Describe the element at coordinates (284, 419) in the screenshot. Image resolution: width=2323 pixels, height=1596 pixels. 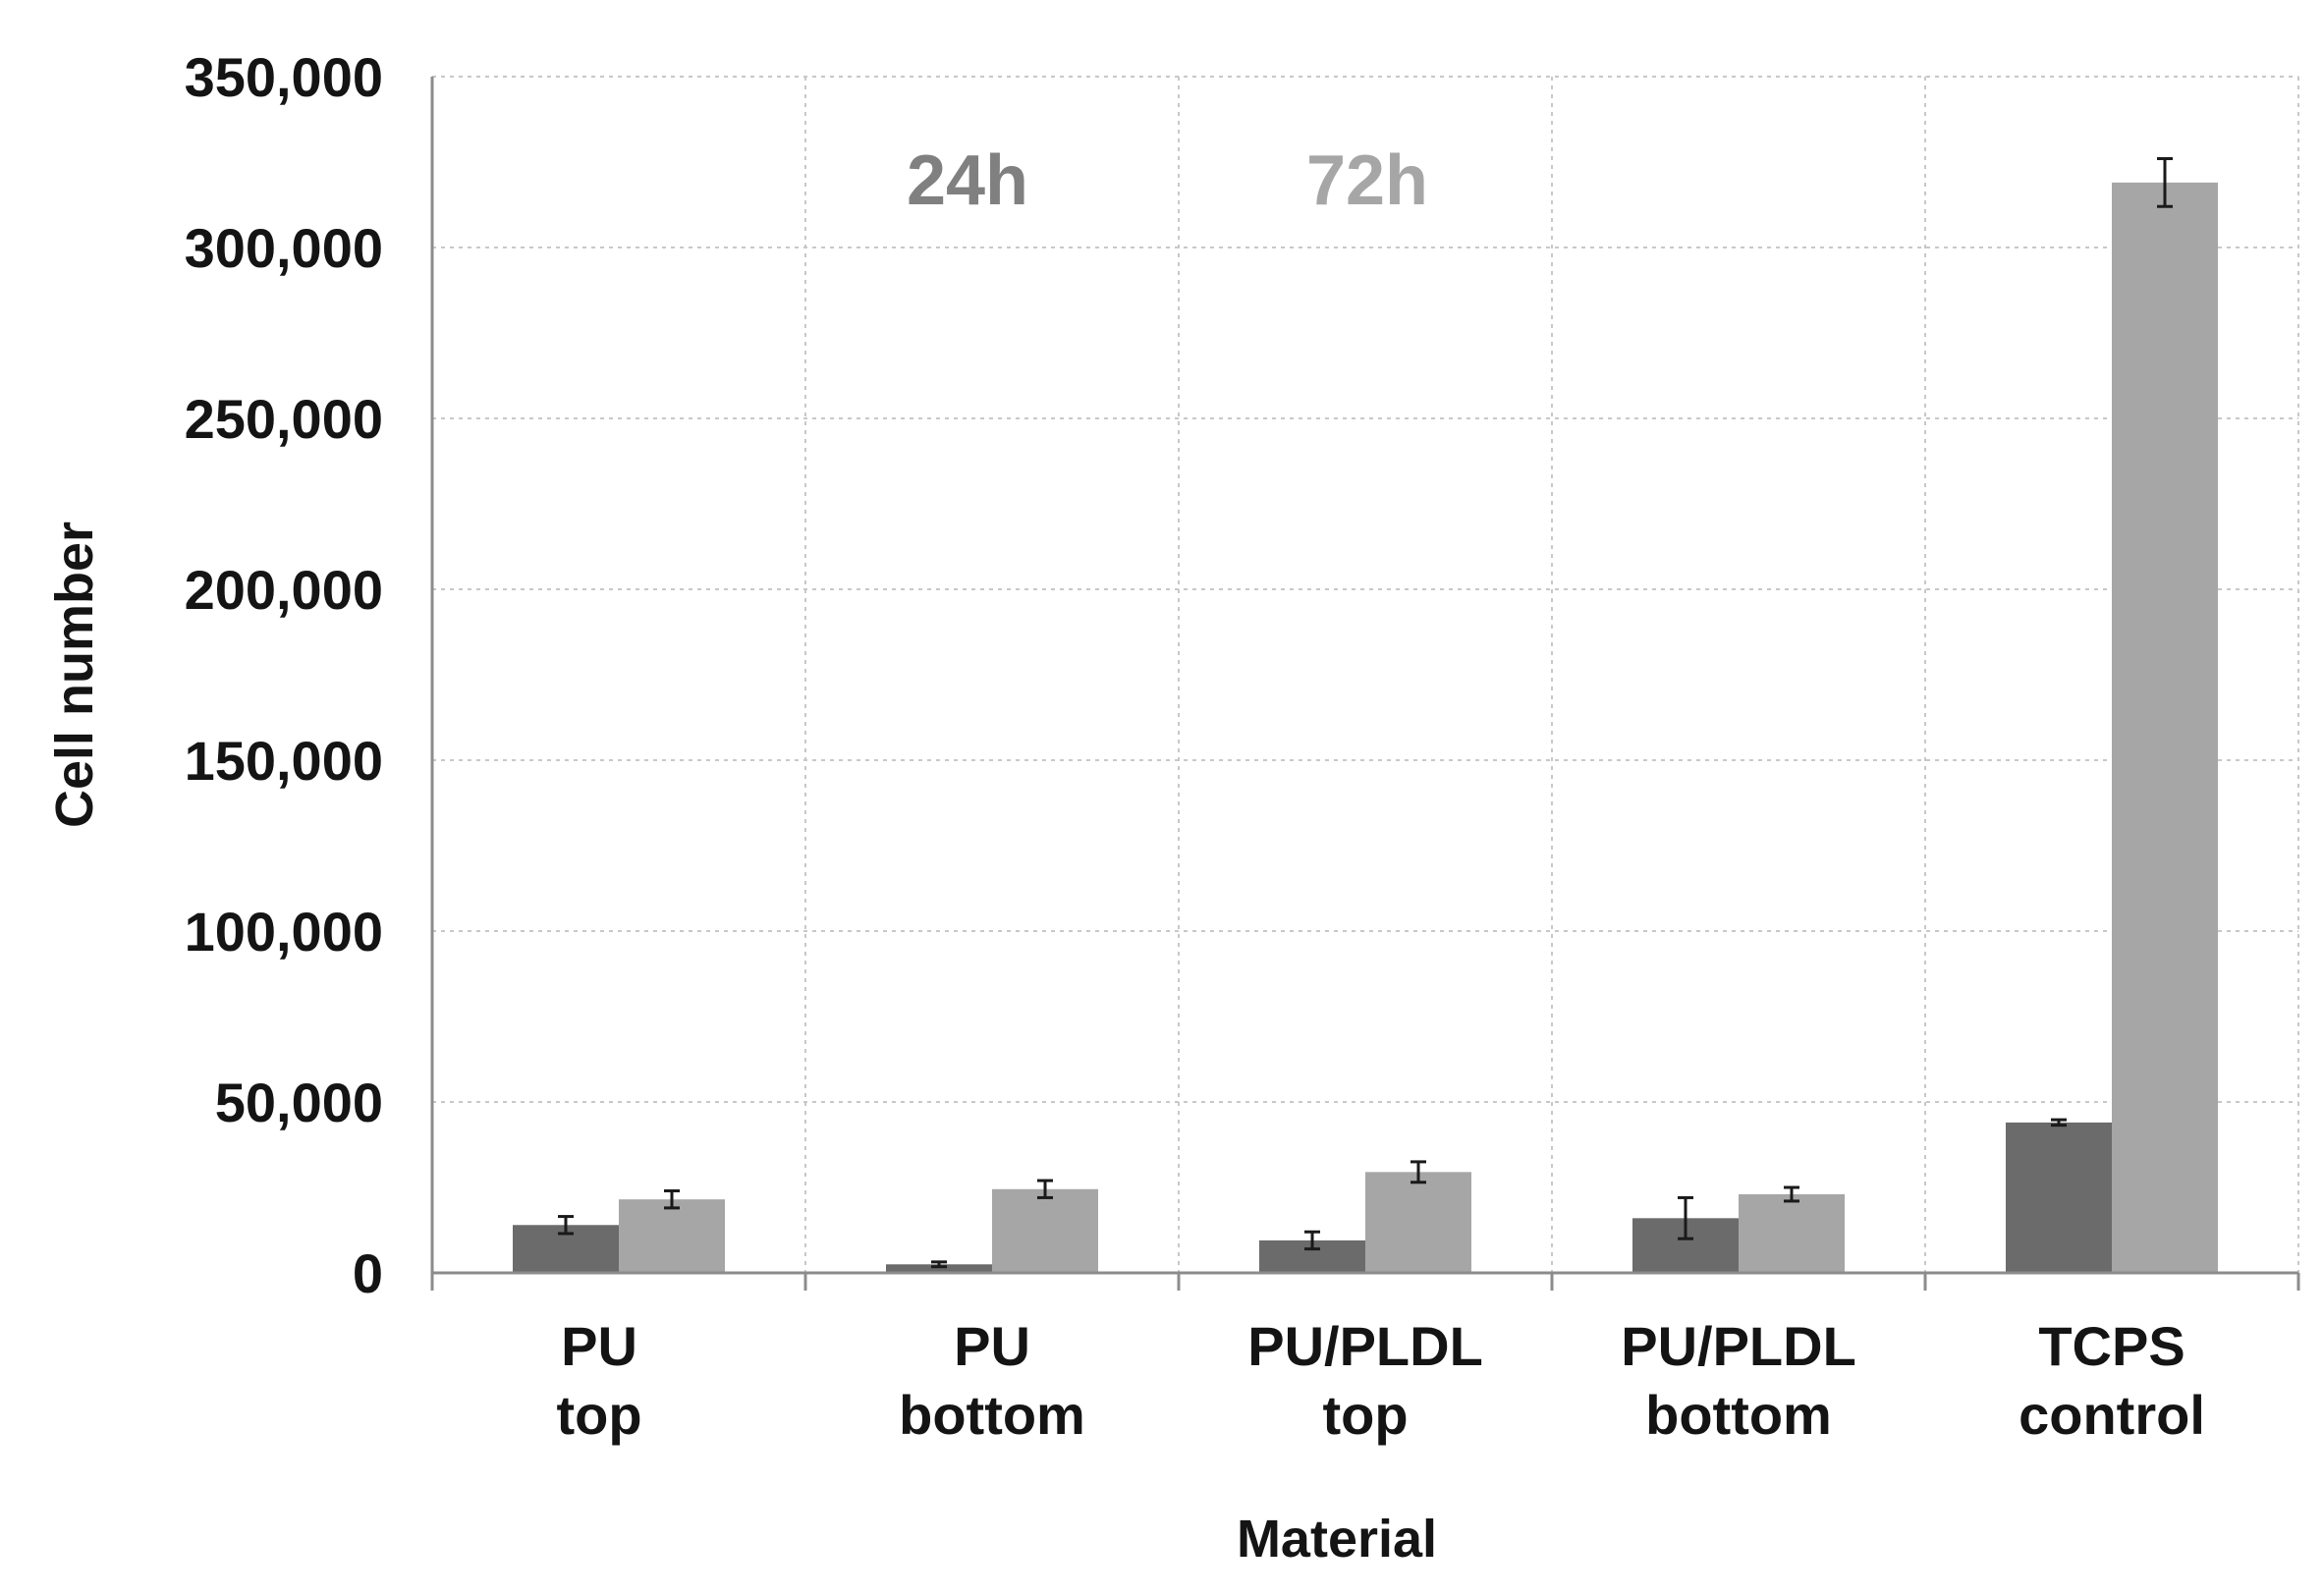
I see `y-tick-label: 250,000` at that location.